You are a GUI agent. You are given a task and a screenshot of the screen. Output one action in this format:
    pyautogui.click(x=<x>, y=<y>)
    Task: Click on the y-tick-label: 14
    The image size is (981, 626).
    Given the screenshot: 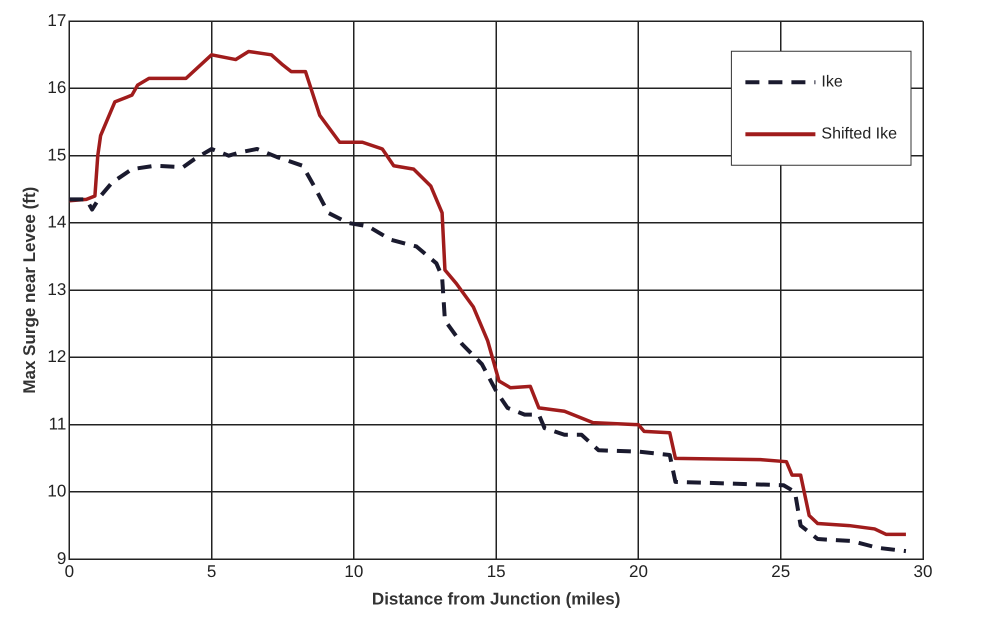 What is the action you would take?
    pyautogui.click(x=56, y=222)
    